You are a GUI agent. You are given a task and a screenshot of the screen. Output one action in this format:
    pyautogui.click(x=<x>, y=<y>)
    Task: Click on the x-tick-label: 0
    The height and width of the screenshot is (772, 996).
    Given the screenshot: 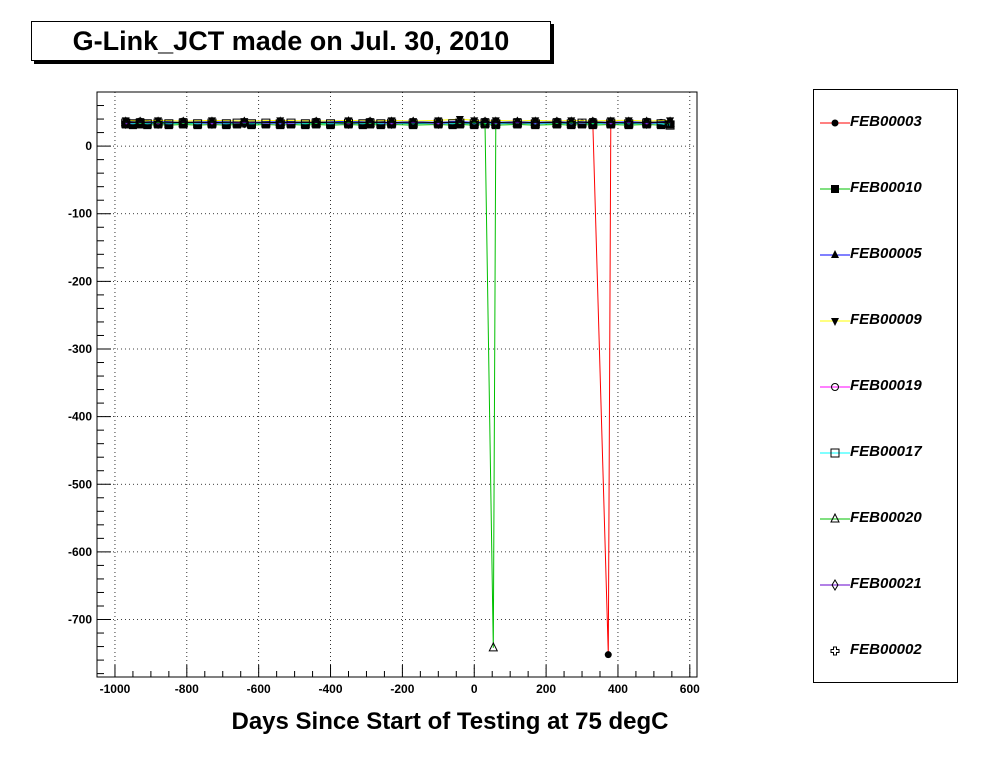 What is the action you would take?
    pyautogui.click(x=474, y=689)
    